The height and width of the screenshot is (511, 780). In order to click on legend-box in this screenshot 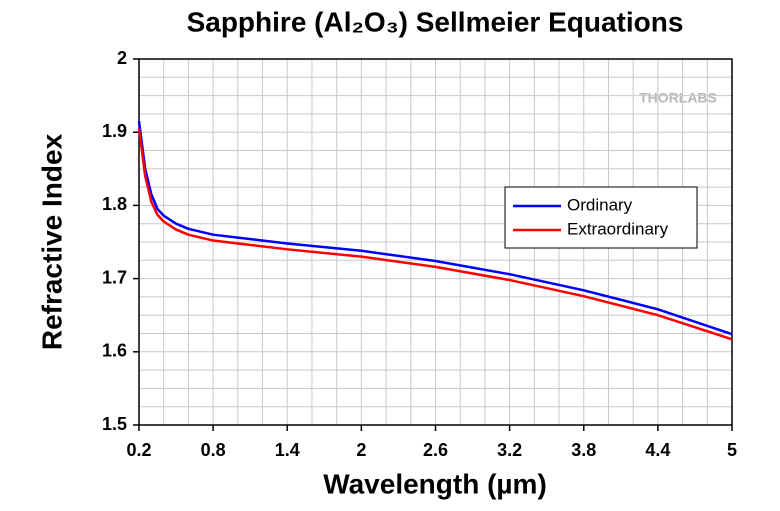, I will do `click(601, 217)`.